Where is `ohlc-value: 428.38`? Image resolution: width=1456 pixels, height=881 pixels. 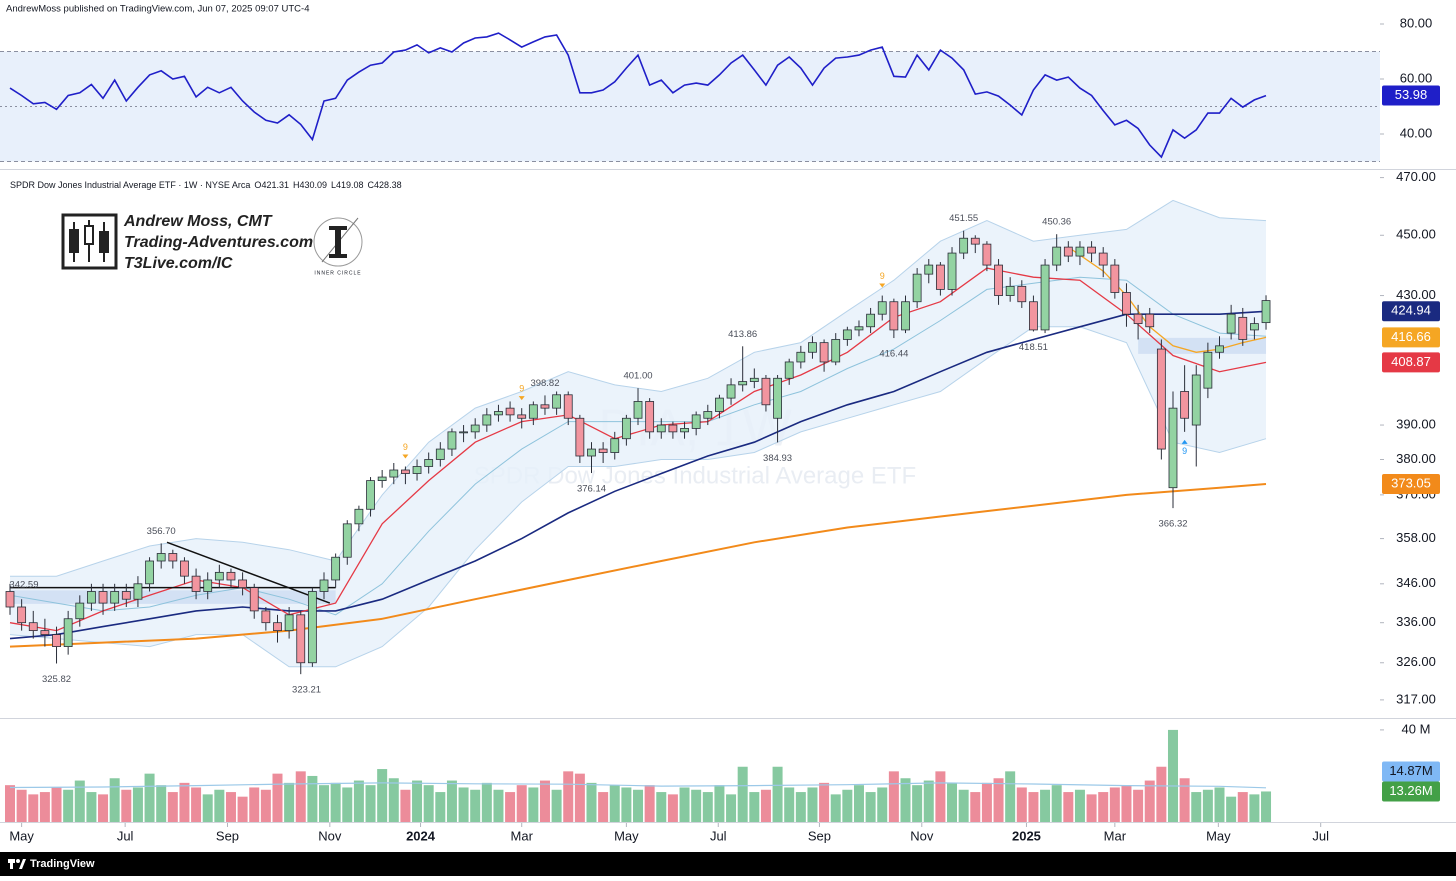
ohlc-value: 428.38 is located at coordinates (388, 185).